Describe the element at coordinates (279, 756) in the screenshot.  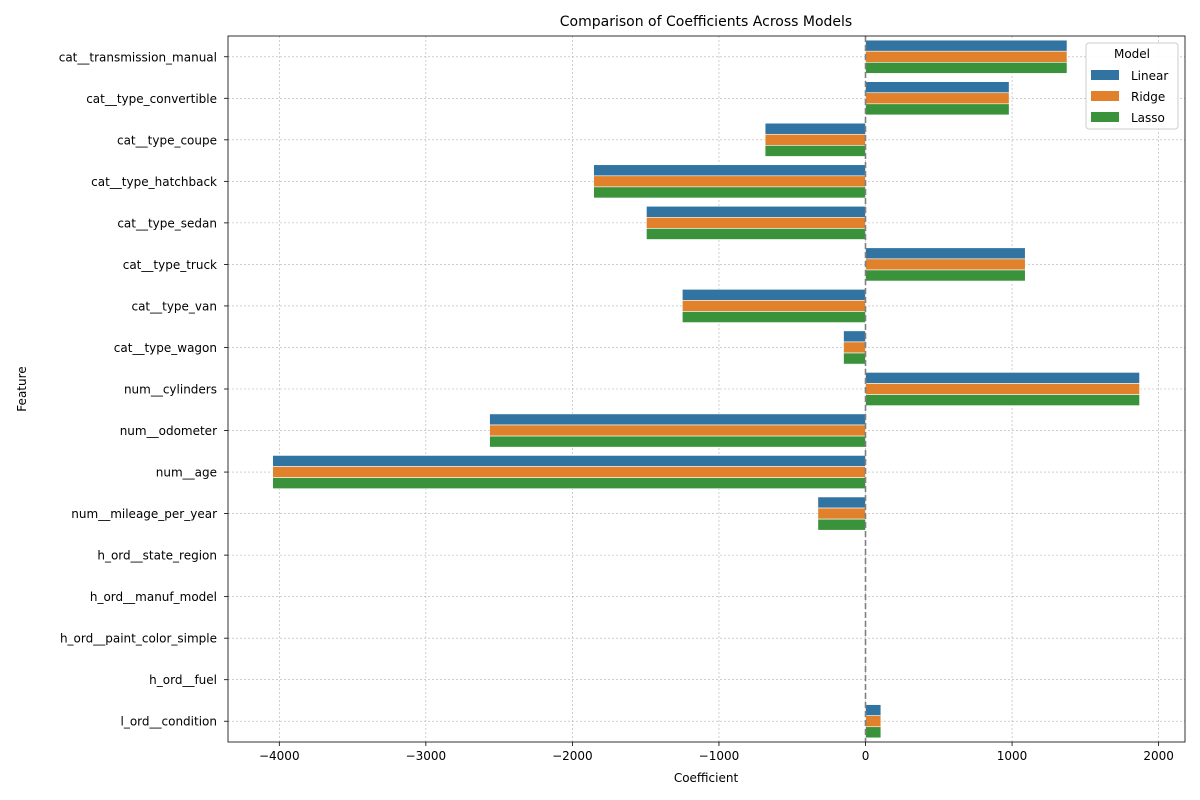
I see `x-tick-label: −4000` at that location.